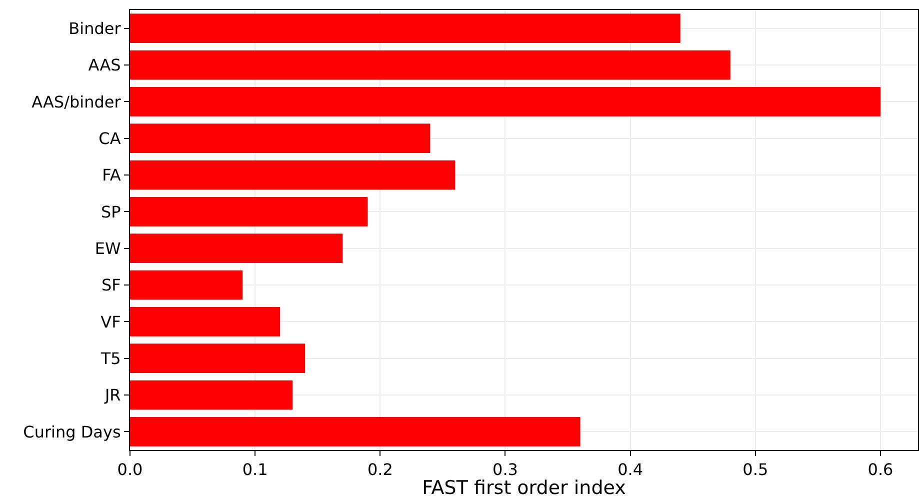 The height and width of the screenshot is (499, 919). Describe the element at coordinates (110, 322) in the screenshot. I see `y-tick-label: VF` at that location.